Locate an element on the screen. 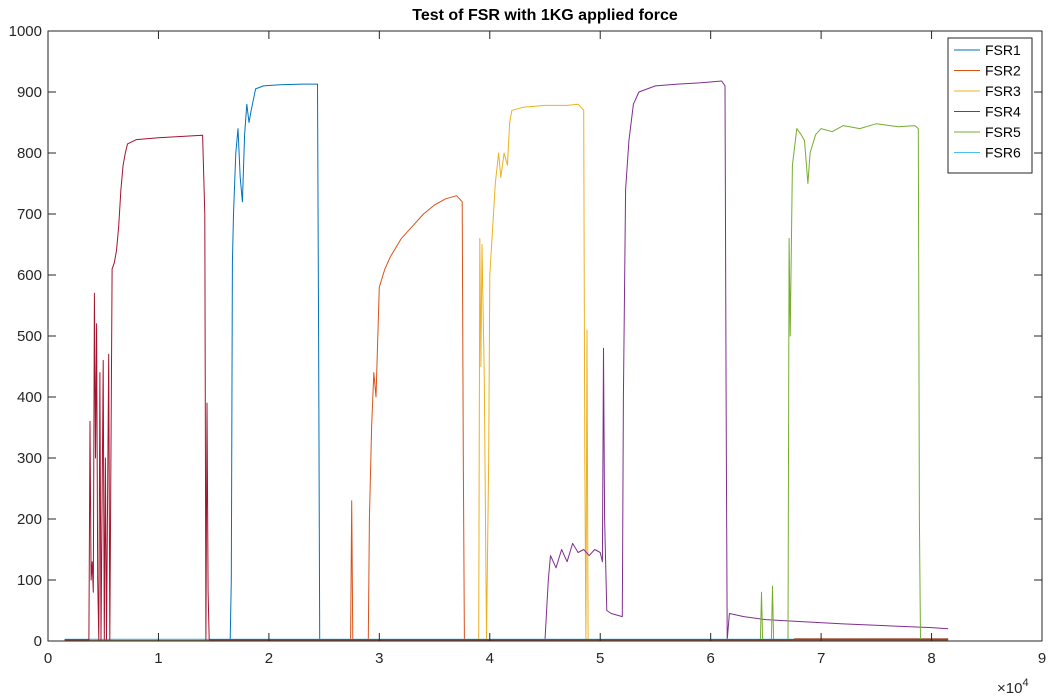 The image size is (1049, 699). x-tick-label: 9 is located at coordinates (1042, 658).